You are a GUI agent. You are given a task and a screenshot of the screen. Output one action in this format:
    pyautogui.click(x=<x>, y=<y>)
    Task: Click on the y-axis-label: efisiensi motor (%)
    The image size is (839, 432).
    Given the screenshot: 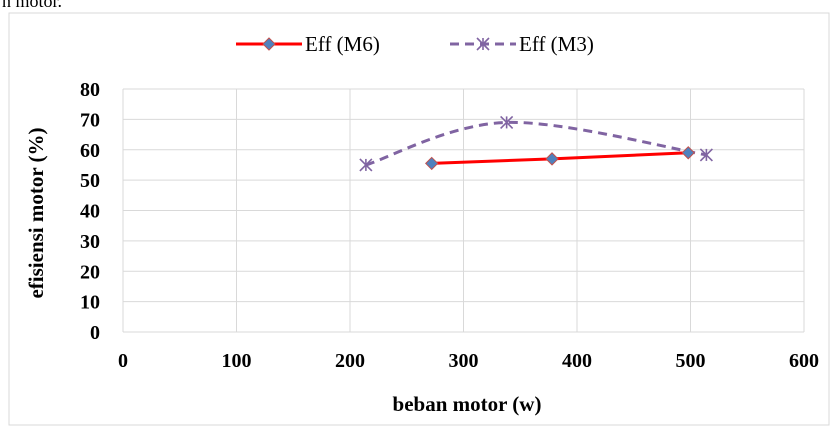 What is the action you would take?
    pyautogui.click(x=36, y=212)
    